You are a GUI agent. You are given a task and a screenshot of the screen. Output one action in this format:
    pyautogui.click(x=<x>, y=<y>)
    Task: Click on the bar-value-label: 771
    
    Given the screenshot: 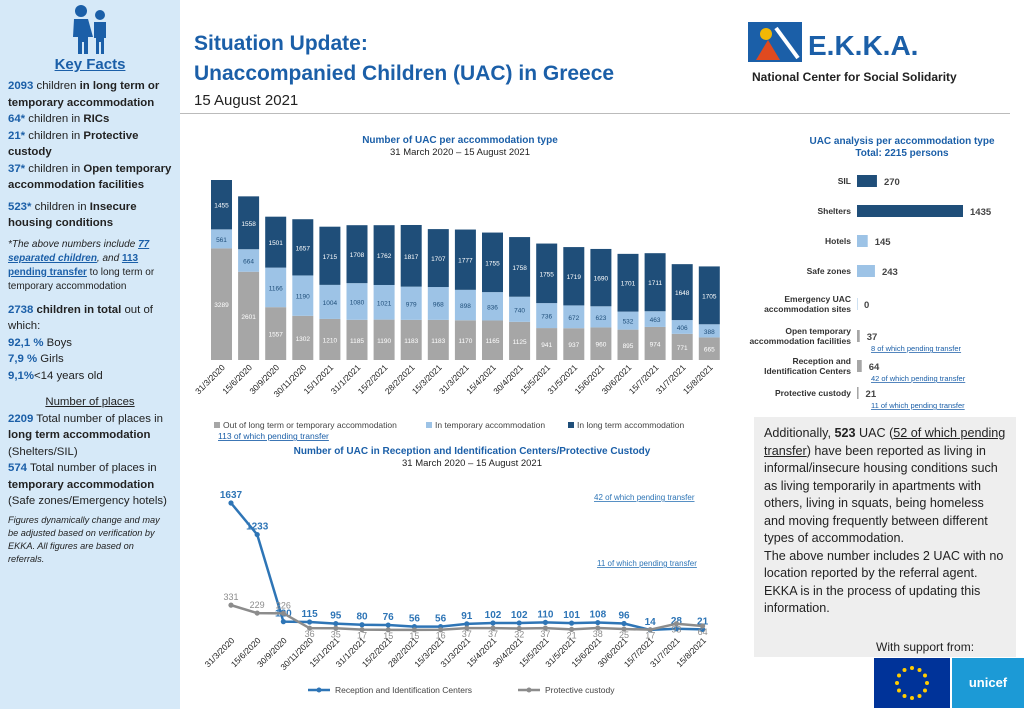 What is the action you would take?
    pyautogui.click(x=682, y=348)
    